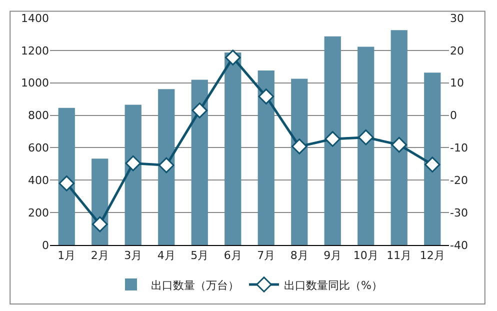 The image size is (497, 311). Describe the element at coordinates (432, 255) in the screenshot. I see `x-tick-label: 12月` at that location.